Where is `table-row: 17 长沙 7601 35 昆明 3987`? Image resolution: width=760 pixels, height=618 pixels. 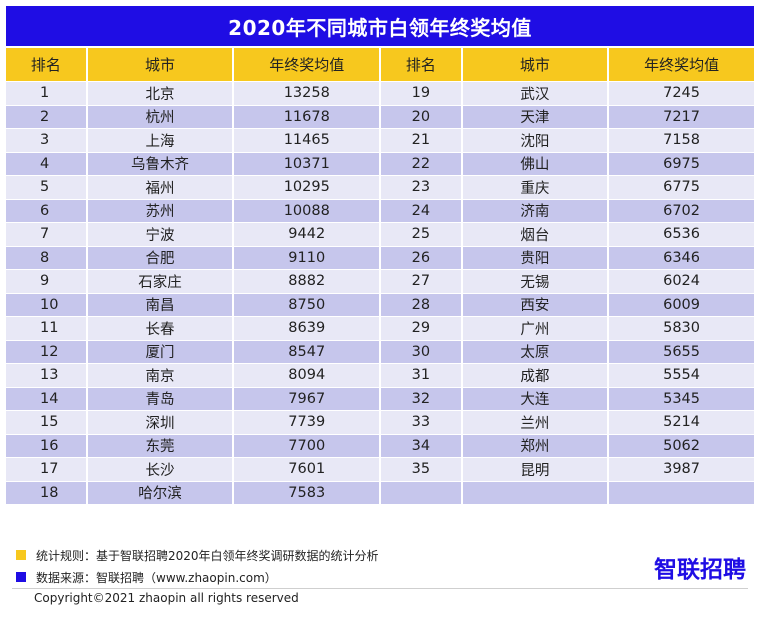 table-row: 17 长沙 7601 35 昆明 3987 is located at coordinates (380, 469).